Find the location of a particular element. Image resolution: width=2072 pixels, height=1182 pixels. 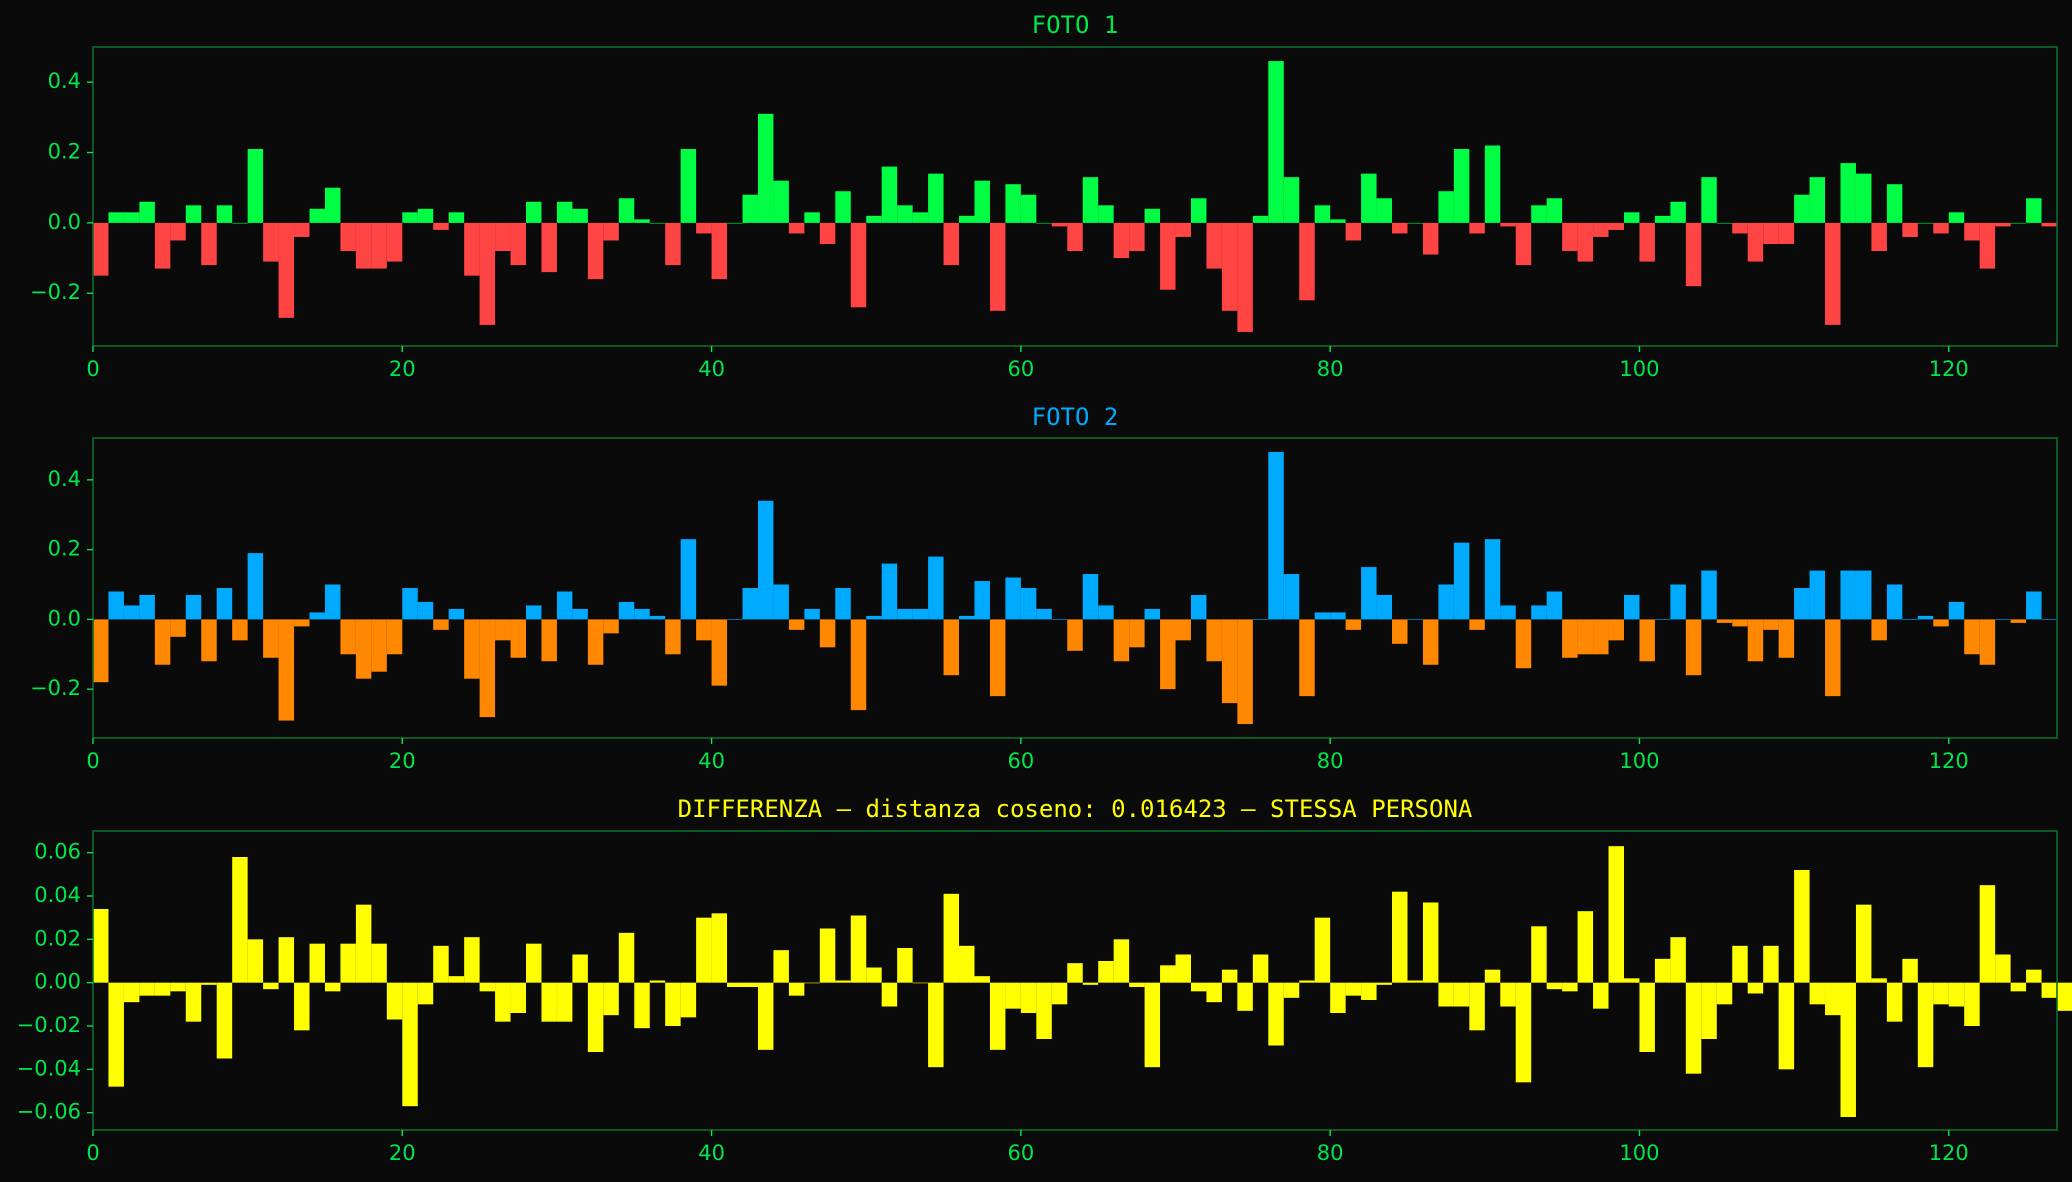

x-tick-label: 60 is located at coordinates (1021, 1153).